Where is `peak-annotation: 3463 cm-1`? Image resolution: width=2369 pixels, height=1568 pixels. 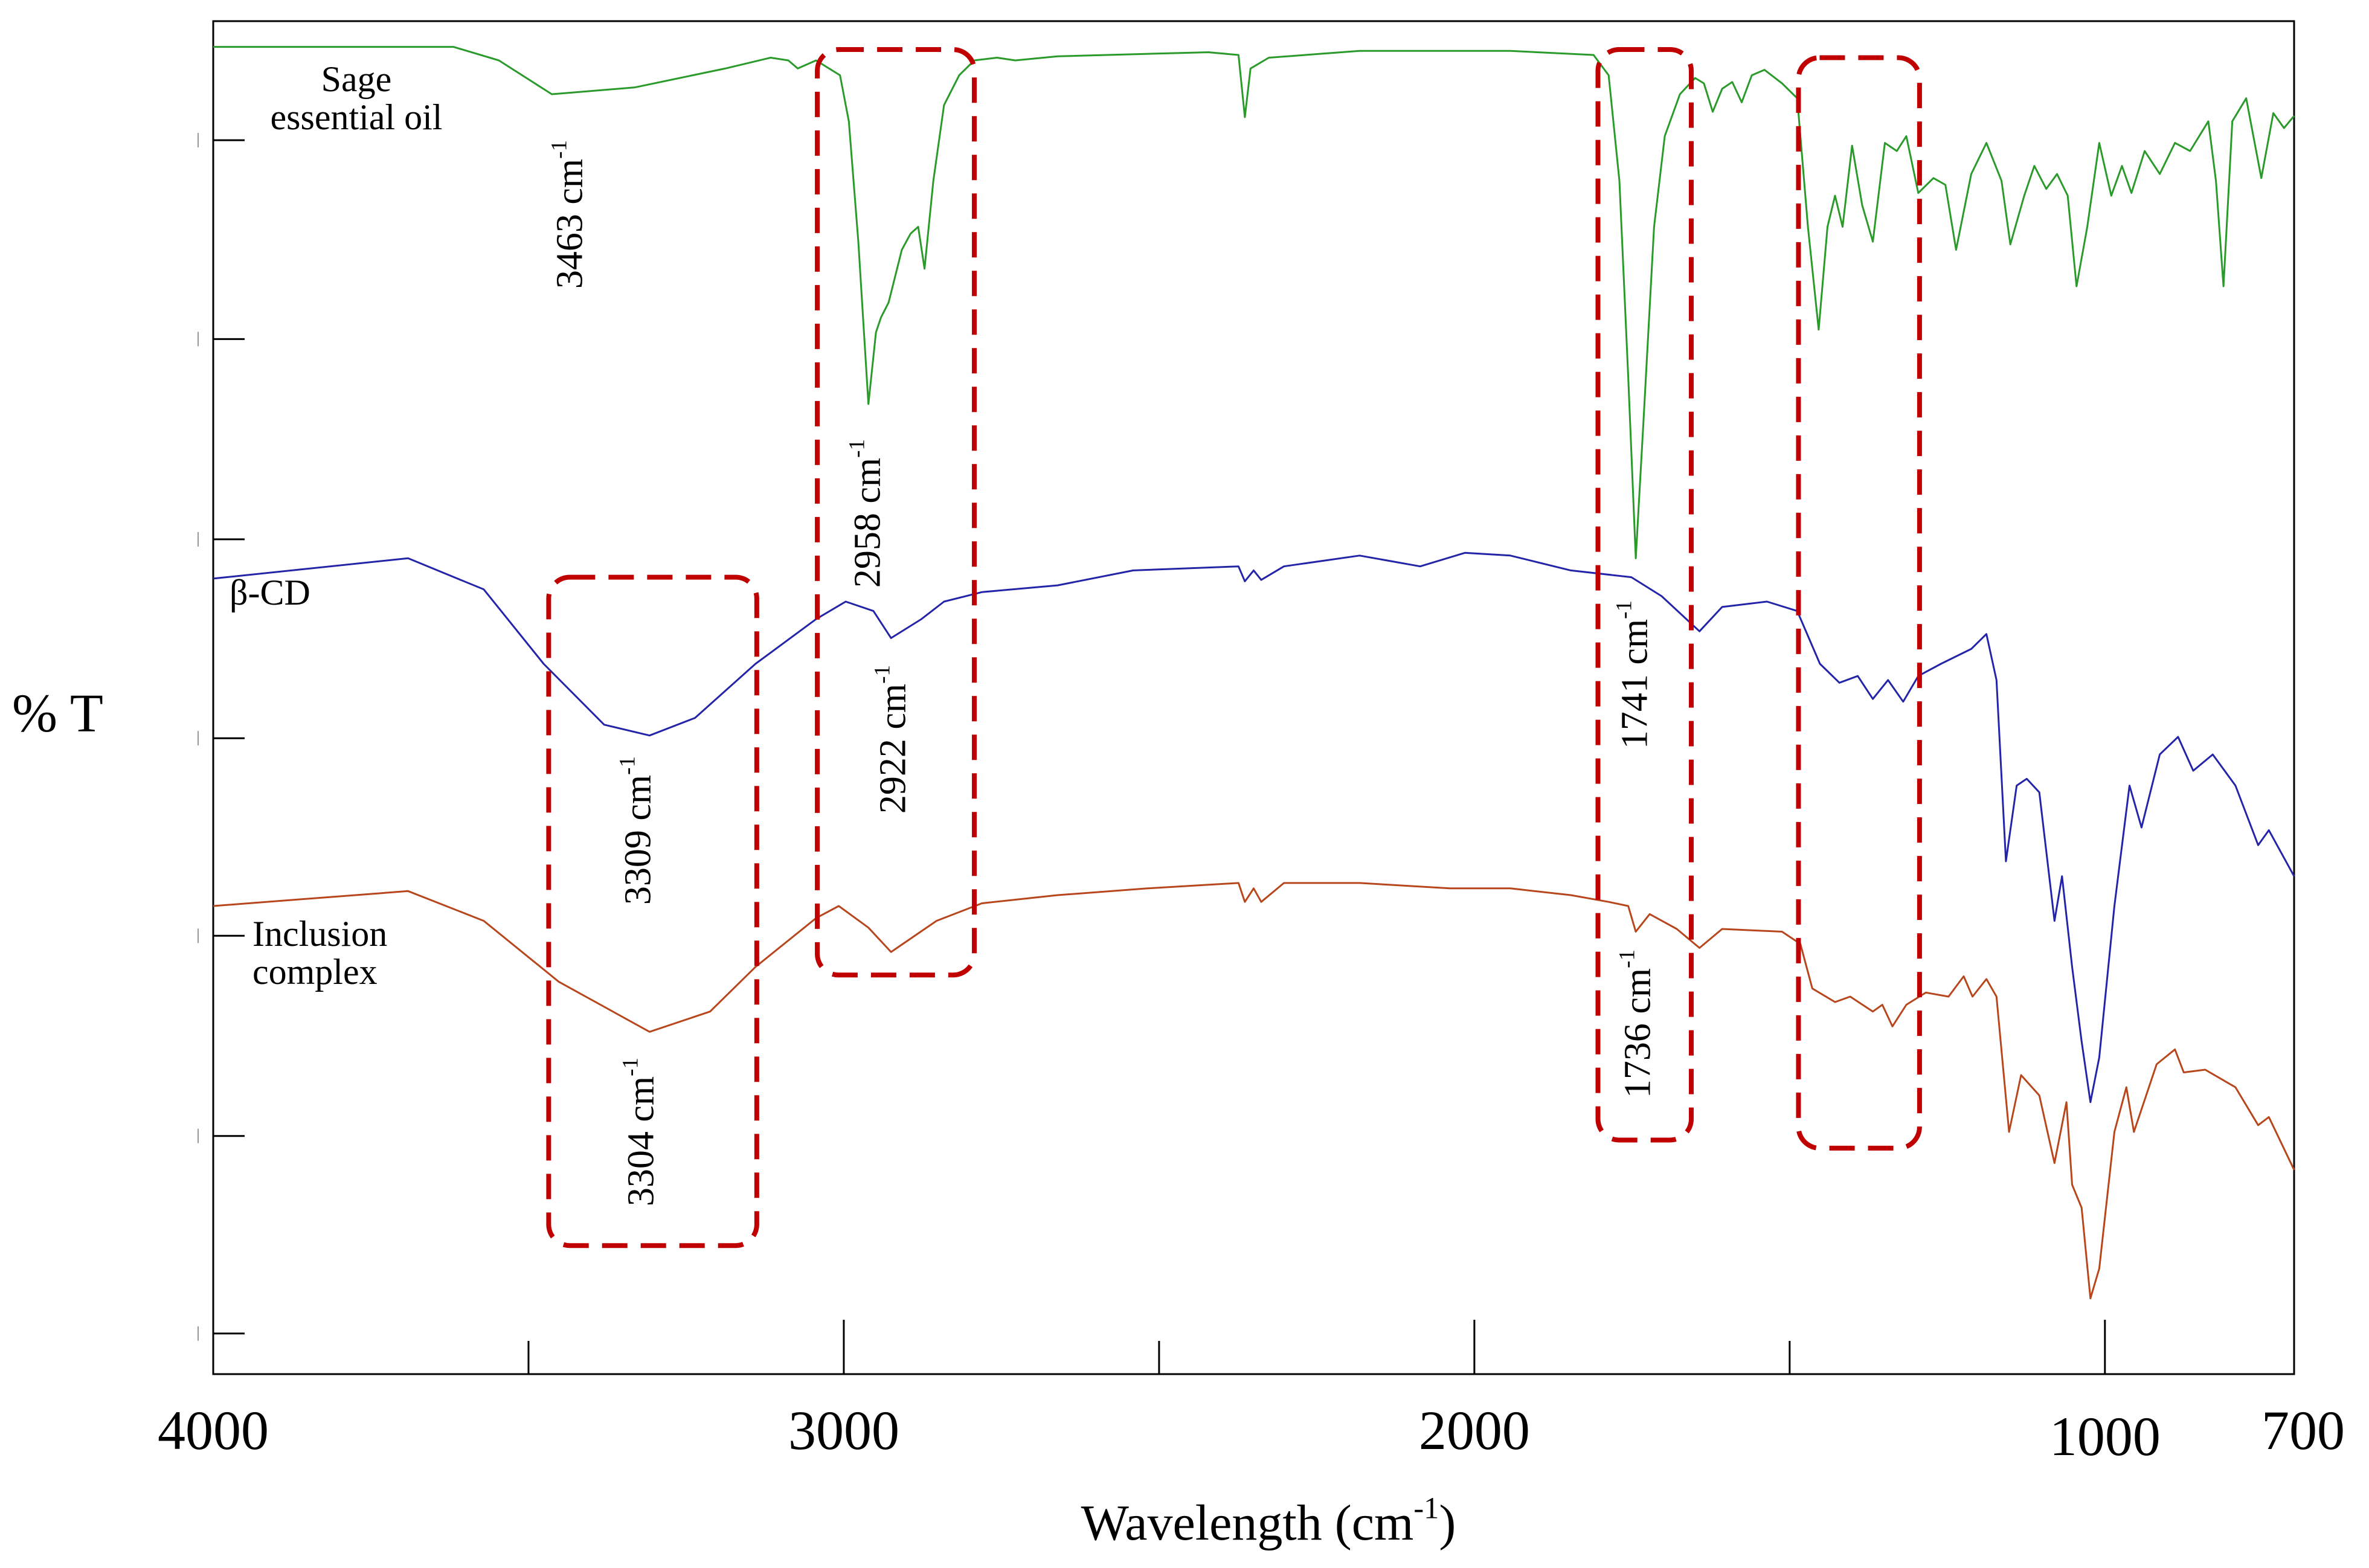
peak-annotation: 3463 cm-1 is located at coordinates (569, 214).